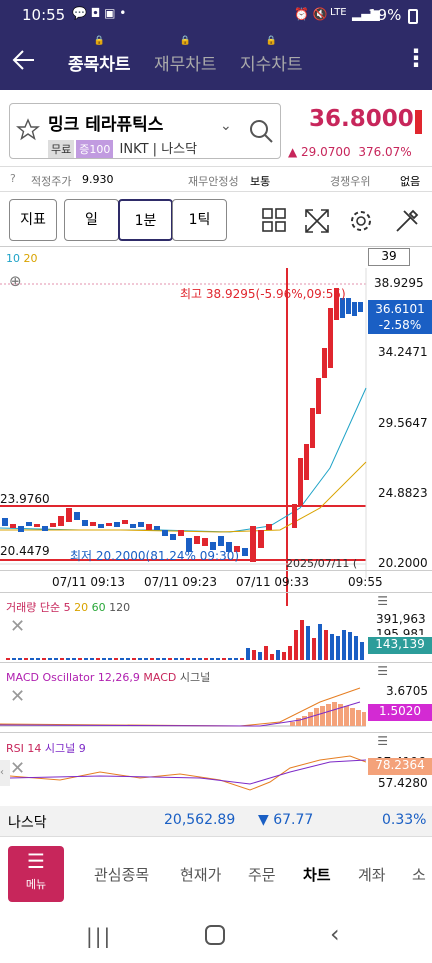  Describe the element at coordinates (33, 220) in the screenshot. I see `indicator-button: 지표` at that location.